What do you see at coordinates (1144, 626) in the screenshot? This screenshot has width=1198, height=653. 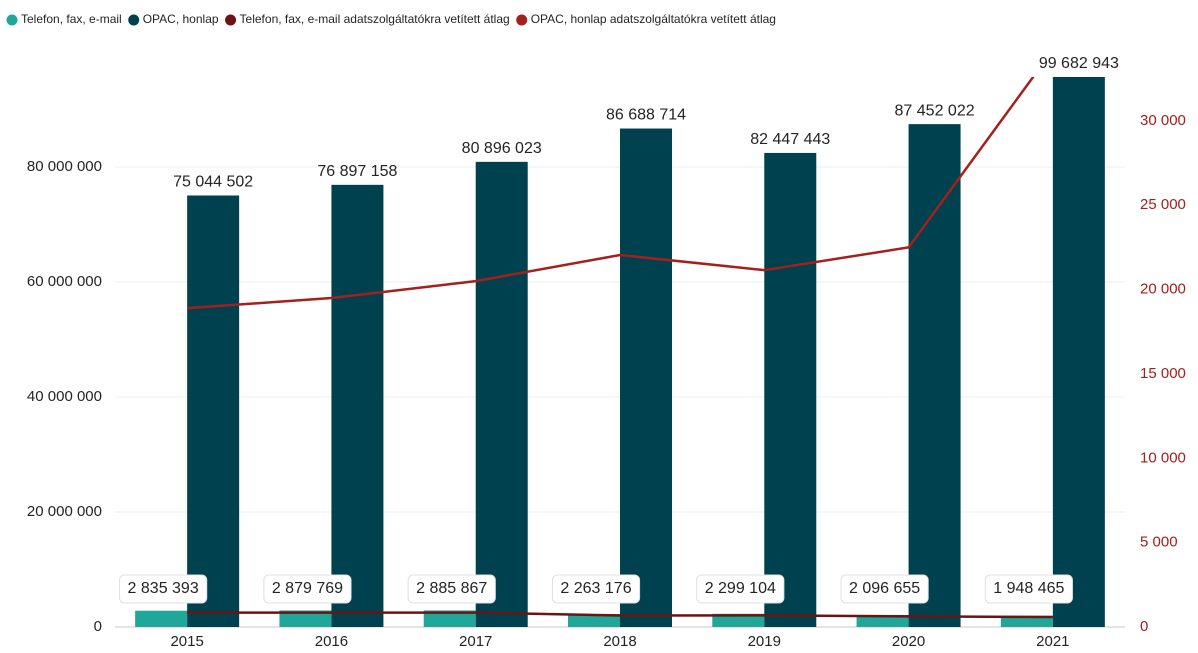 I see `y2-tick-label: 0` at bounding box center [1144, 626].